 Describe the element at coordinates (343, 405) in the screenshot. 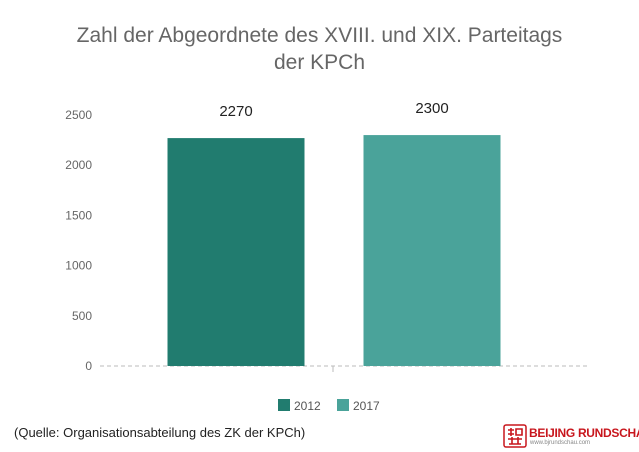

I see `legend-swatch-2017` at that location.